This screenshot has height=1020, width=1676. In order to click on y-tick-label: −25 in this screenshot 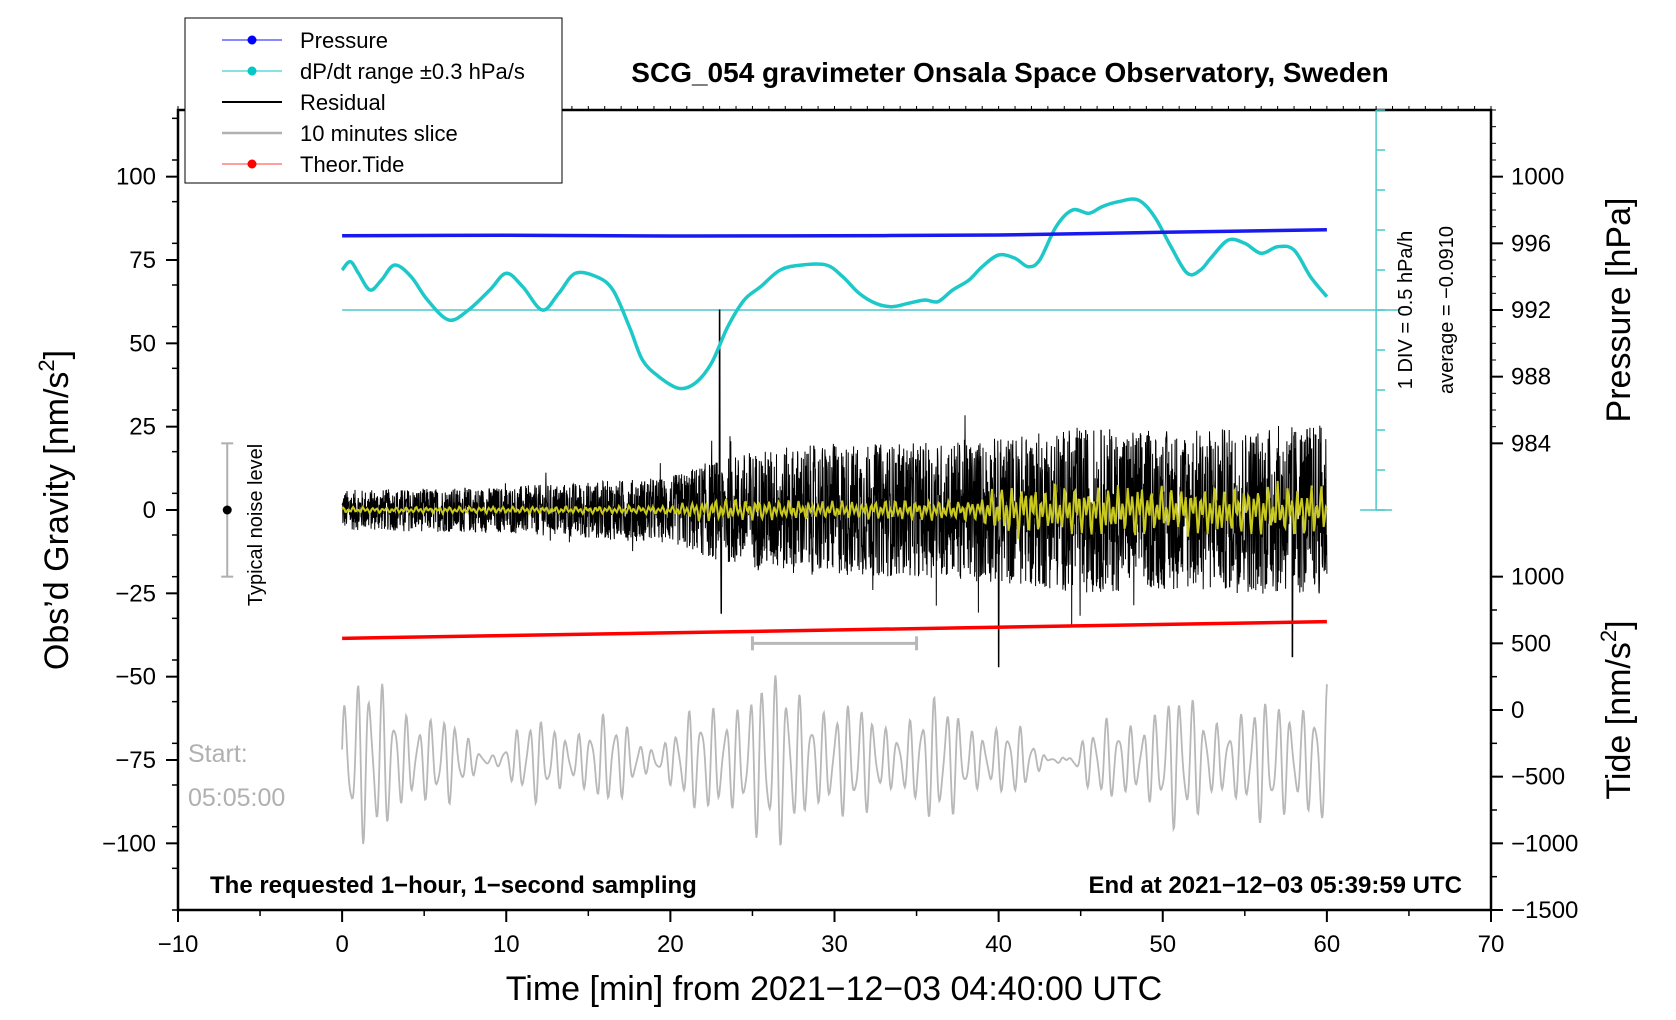, I will do `click(135, 593)`.